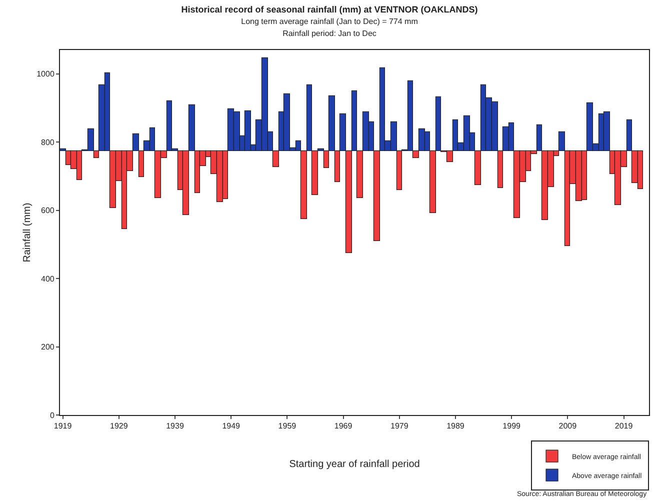 This screenshot has height=501, width=659. I want to click on x-tick-label: 1999, so click(512, 426).